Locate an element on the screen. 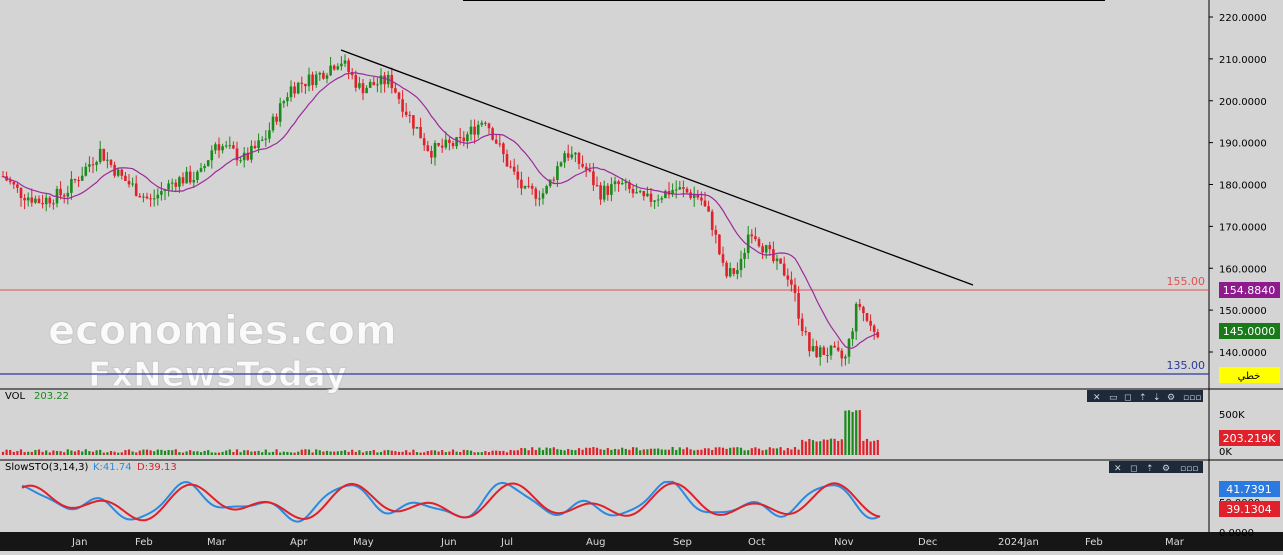  volume-panel-controls: ✕ ▭ ◻ ⇡ ⇣ ⚙ ▫▫▫ is located at coordinates (1145, 396).